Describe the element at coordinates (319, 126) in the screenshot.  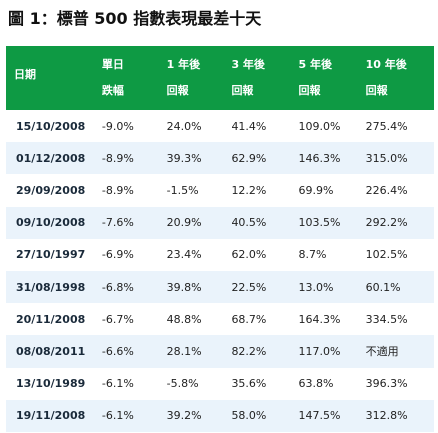
I see `cell-5y-return: 109.0%` at that location.